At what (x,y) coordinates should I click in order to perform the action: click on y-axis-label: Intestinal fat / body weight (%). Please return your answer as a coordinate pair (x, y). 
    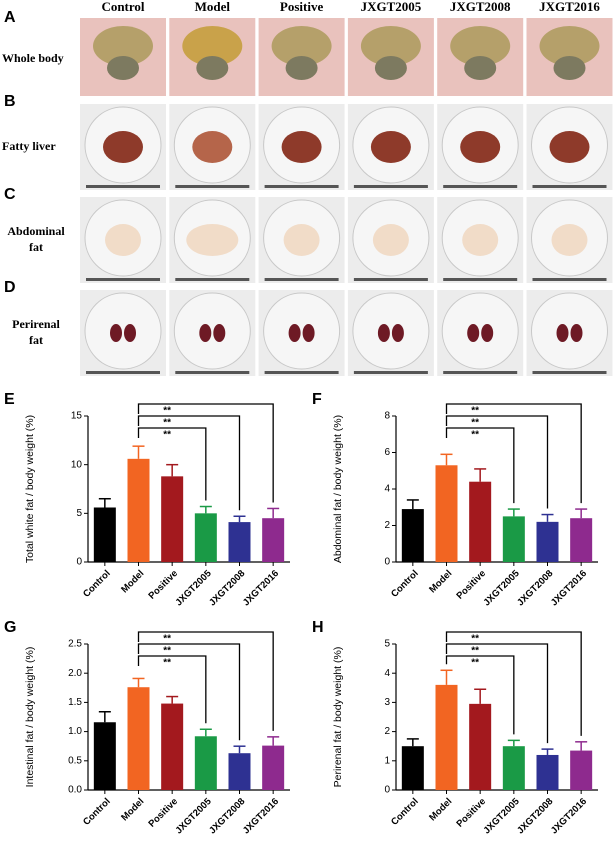
    Looking at the image, I should click on (30, 717).